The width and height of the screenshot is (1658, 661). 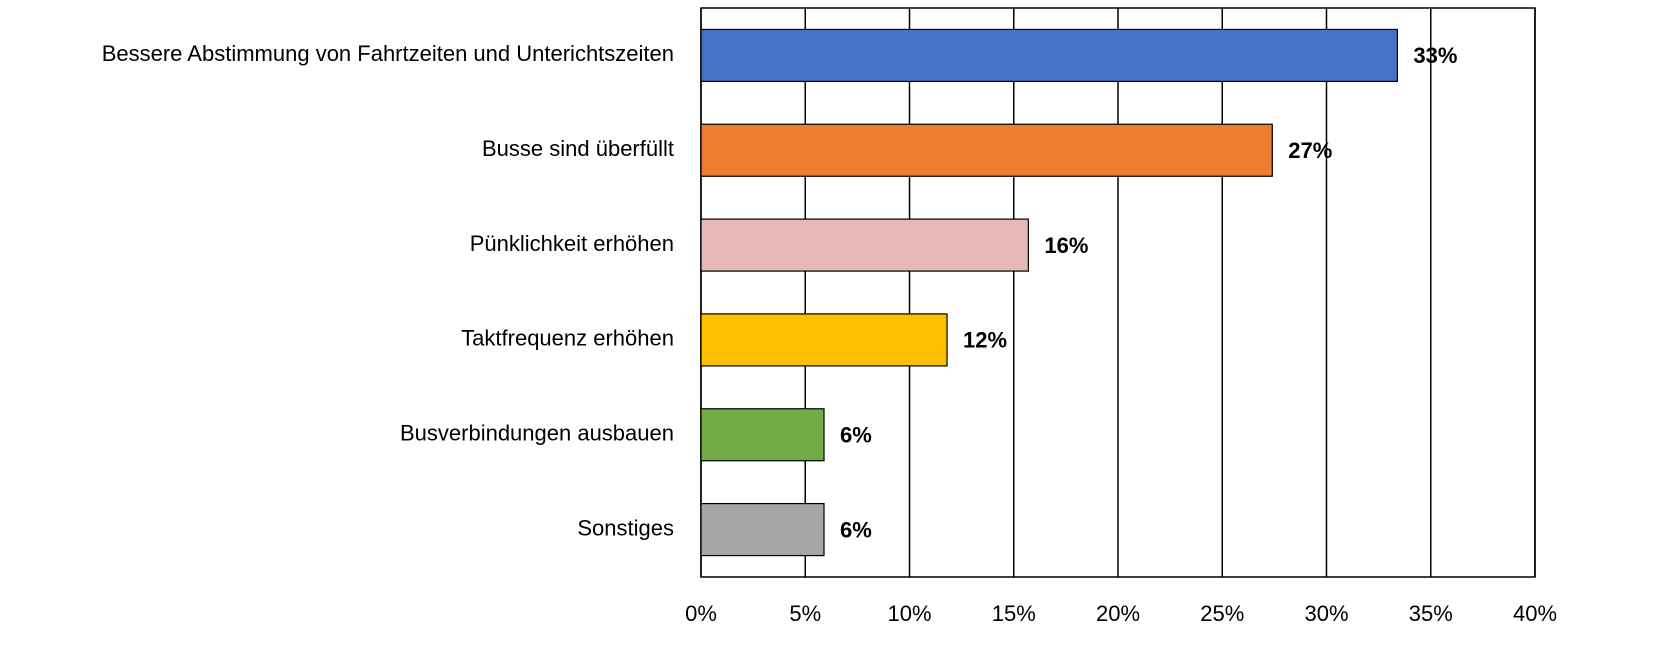 What do you see at coordinates (805, 613) in the screenshot?
I see `x-tick-label: 5%` at bounding box center [805, 613].